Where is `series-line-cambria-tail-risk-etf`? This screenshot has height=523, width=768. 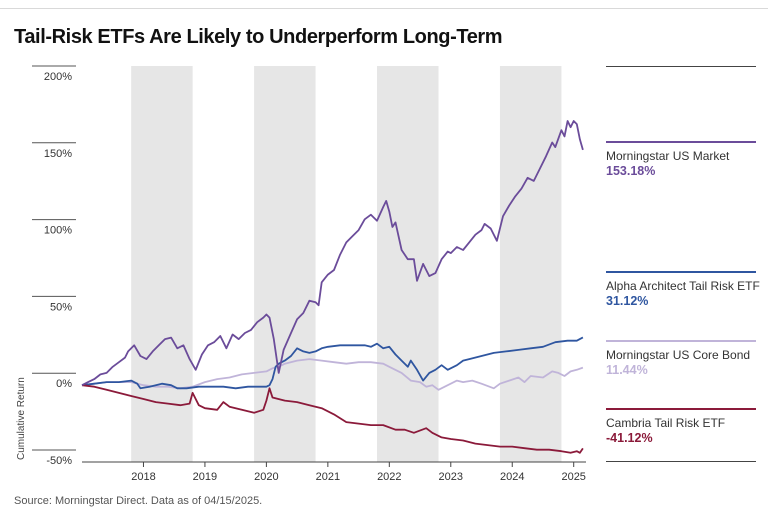
series-line-cambria-tail-risk-etf is located at coordinates (332, 419).